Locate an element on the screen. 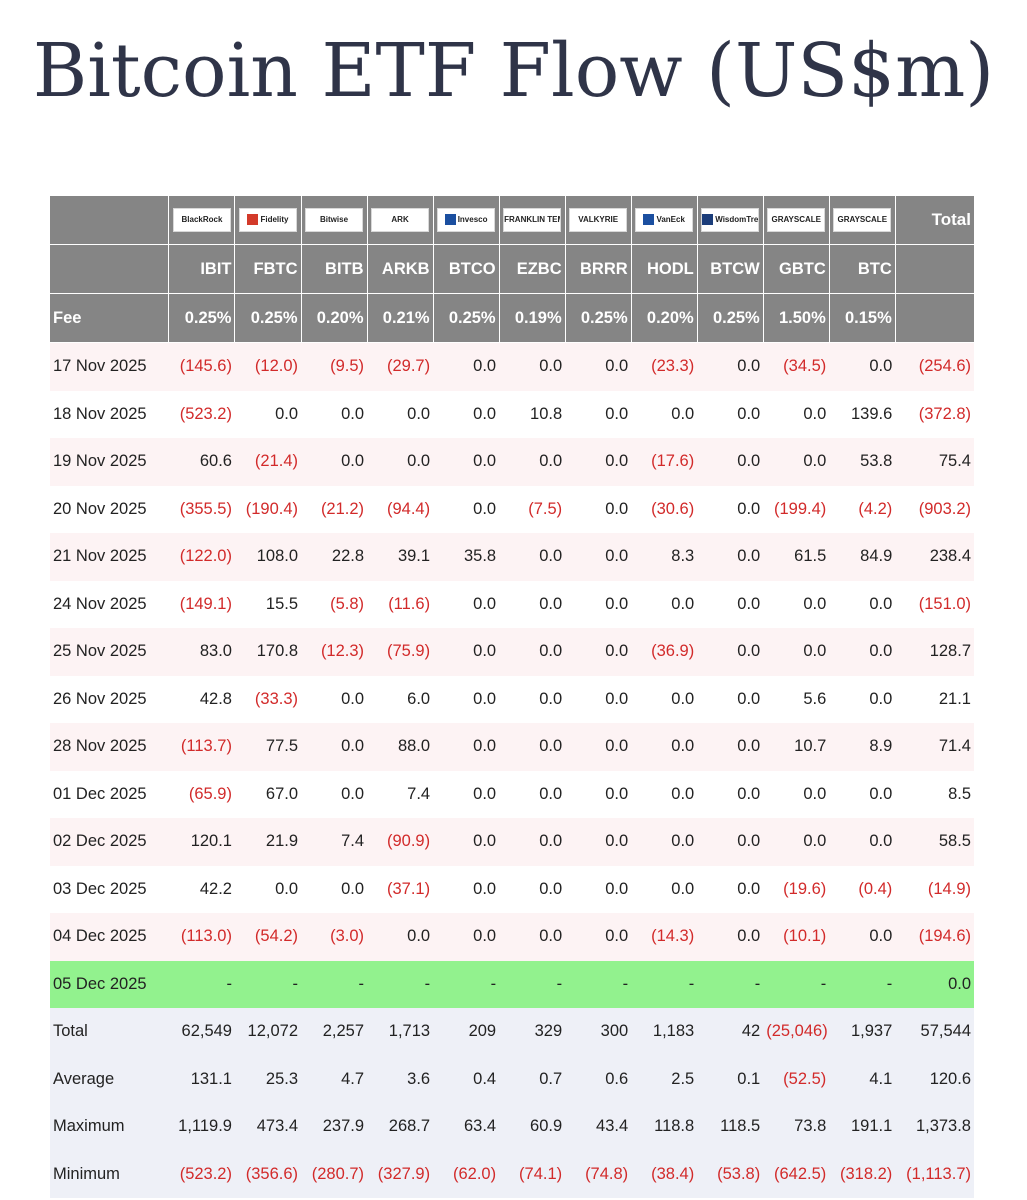  summary-value: 1,183 is located at coordinates (664, 1032).